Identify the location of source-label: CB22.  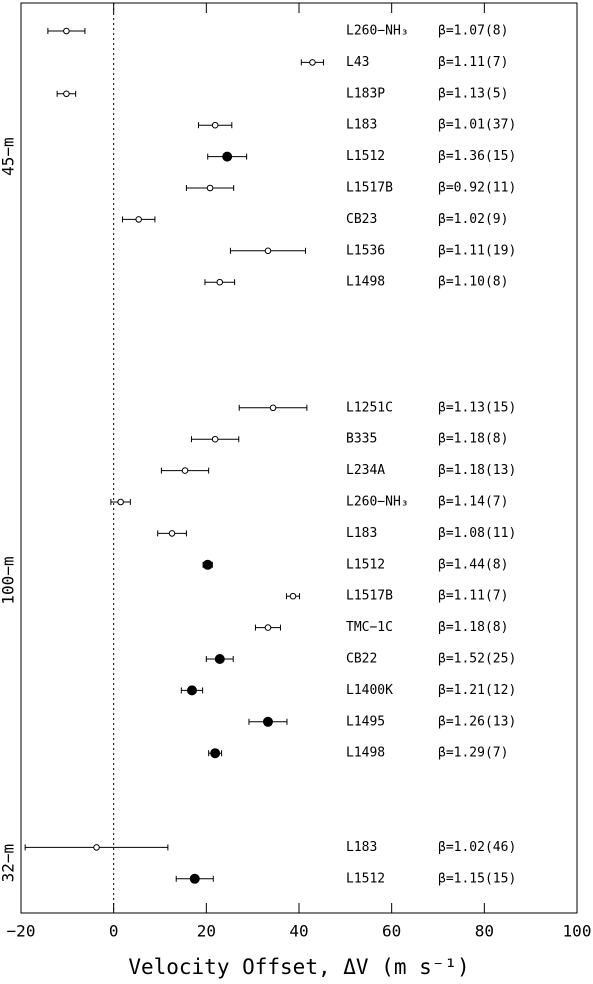
(361, 659).